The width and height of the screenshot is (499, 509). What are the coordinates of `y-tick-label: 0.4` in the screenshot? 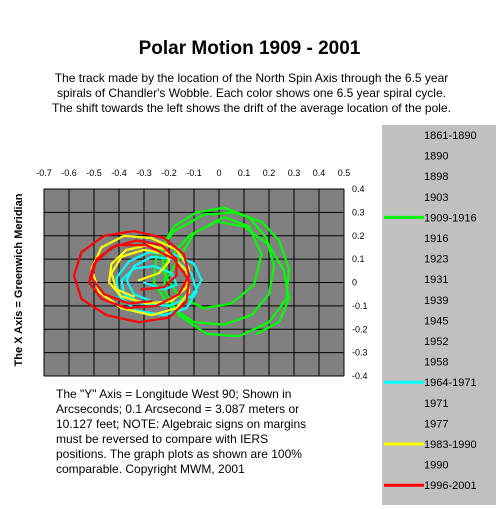 It's located at (358, 189).